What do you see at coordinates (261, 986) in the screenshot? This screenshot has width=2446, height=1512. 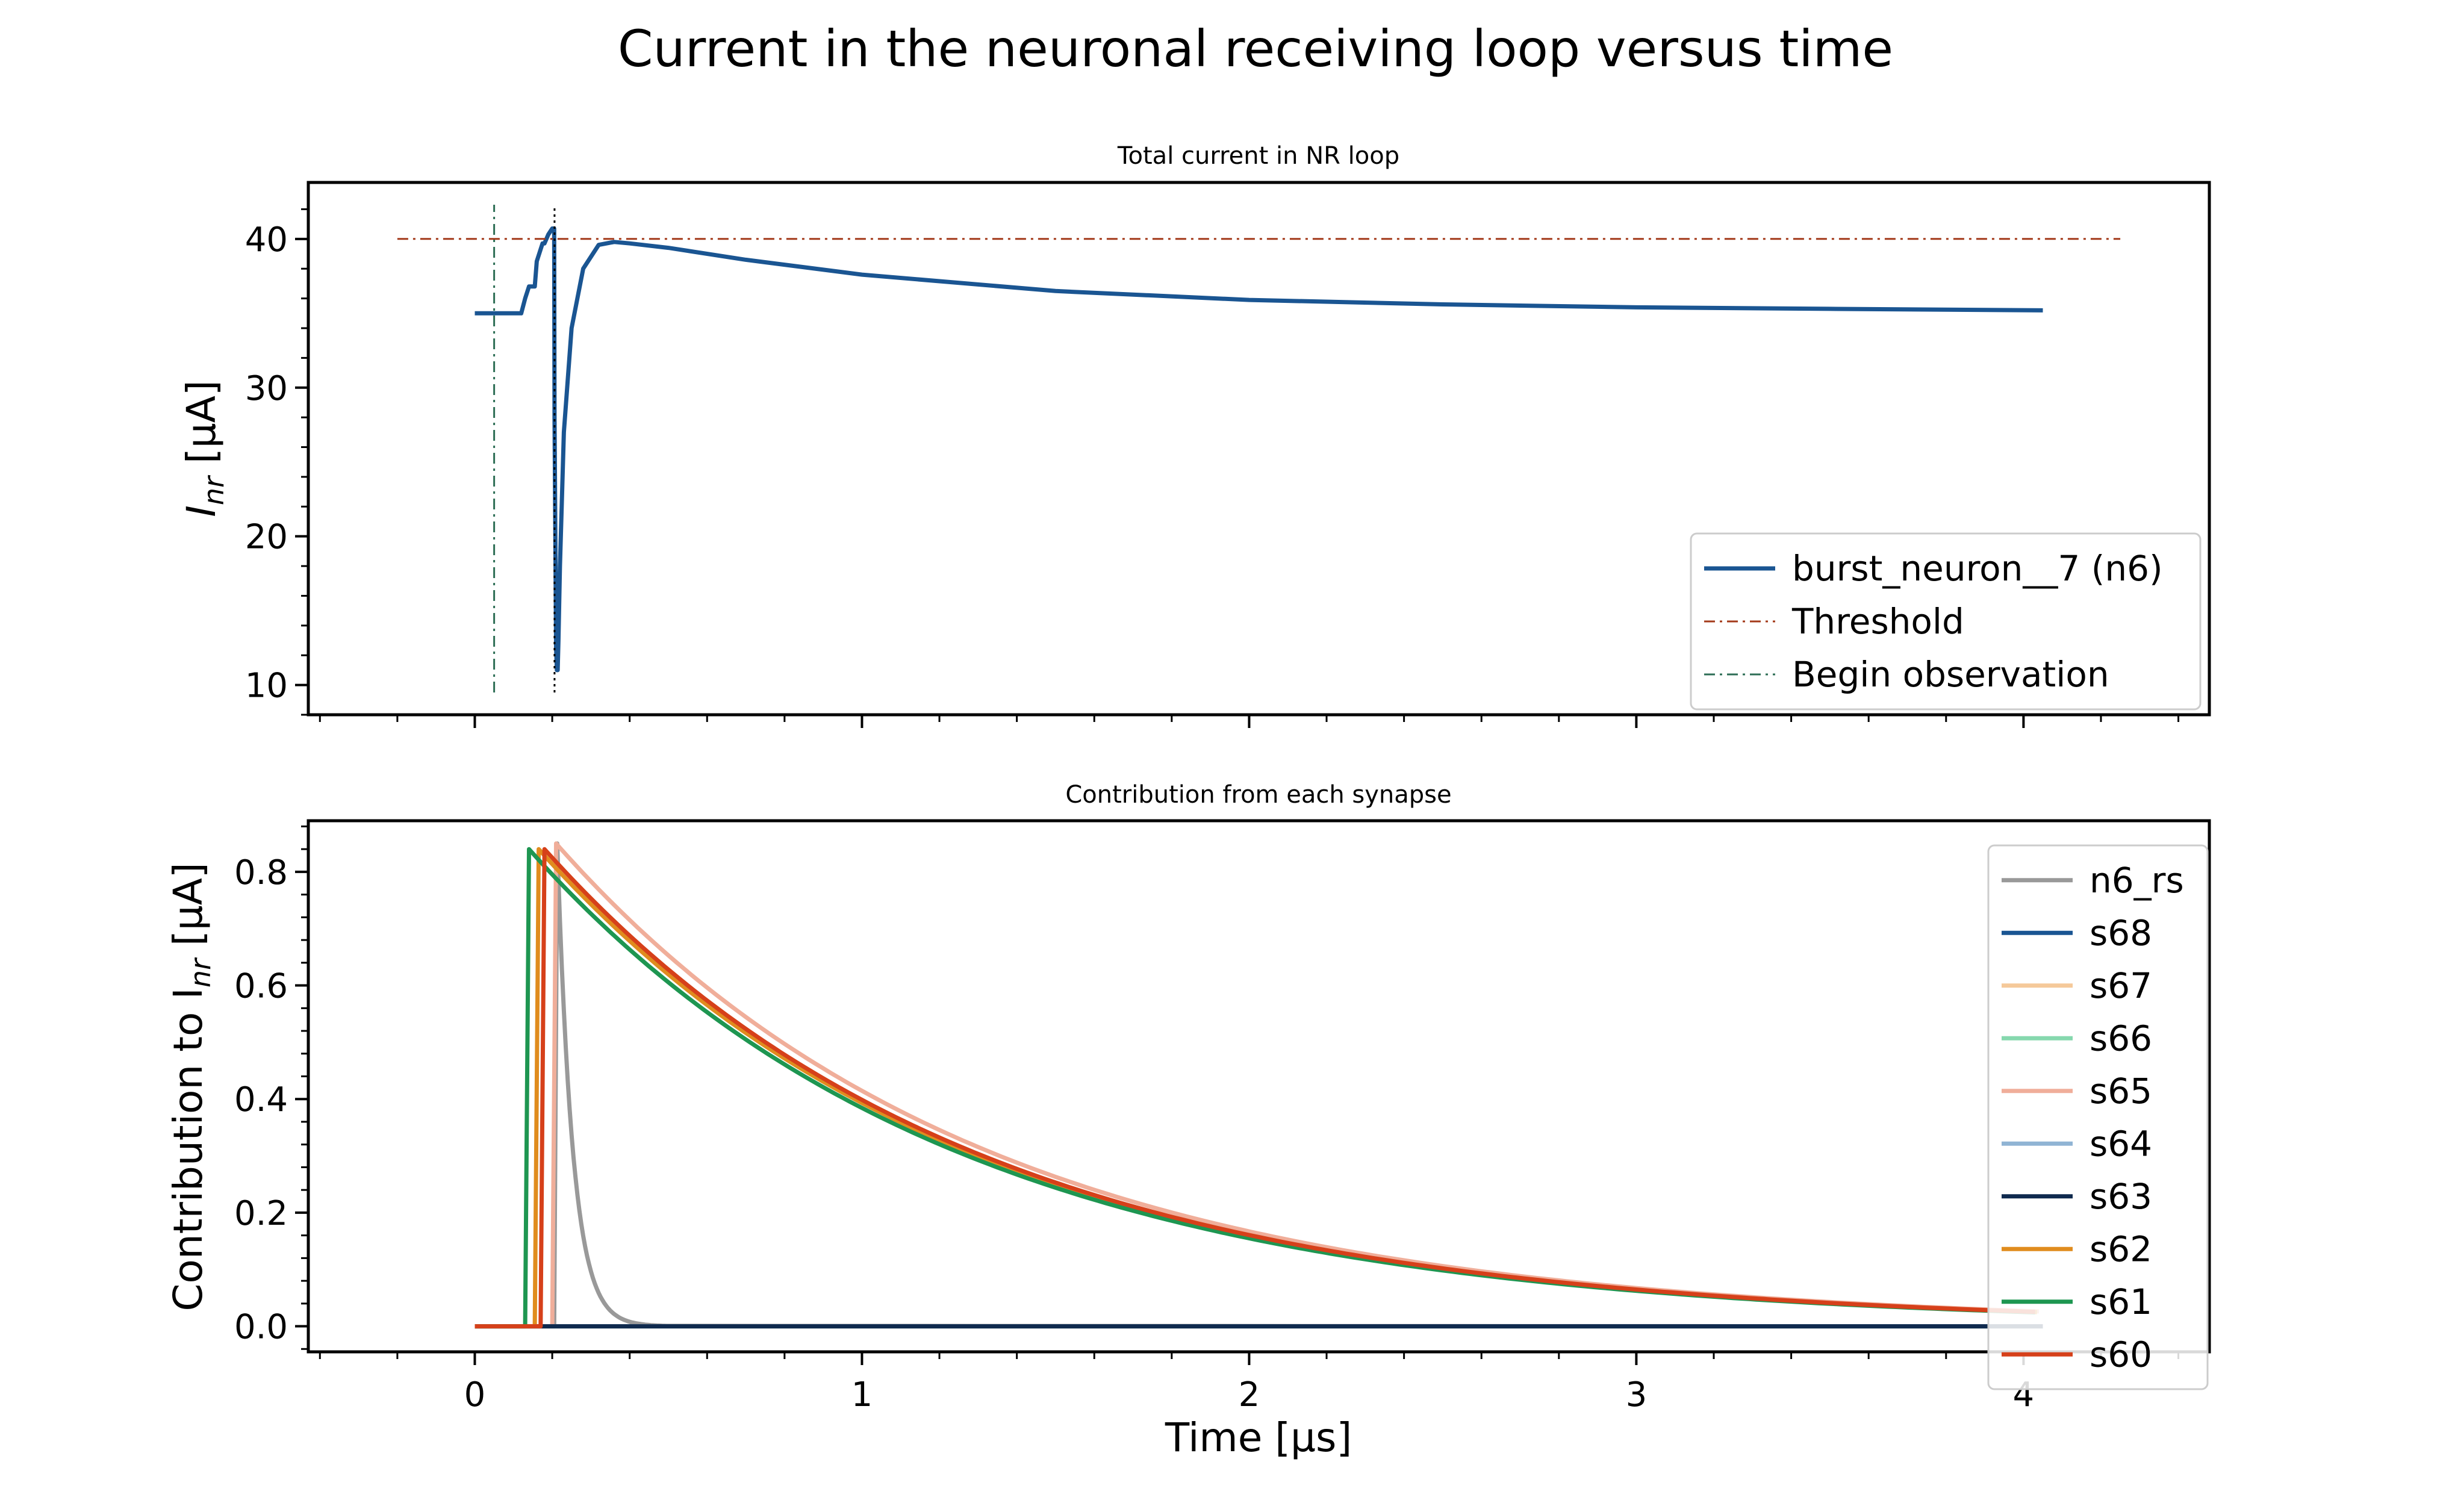 I see `y-tick-label: 0.6` at bounding box center [261, 986].